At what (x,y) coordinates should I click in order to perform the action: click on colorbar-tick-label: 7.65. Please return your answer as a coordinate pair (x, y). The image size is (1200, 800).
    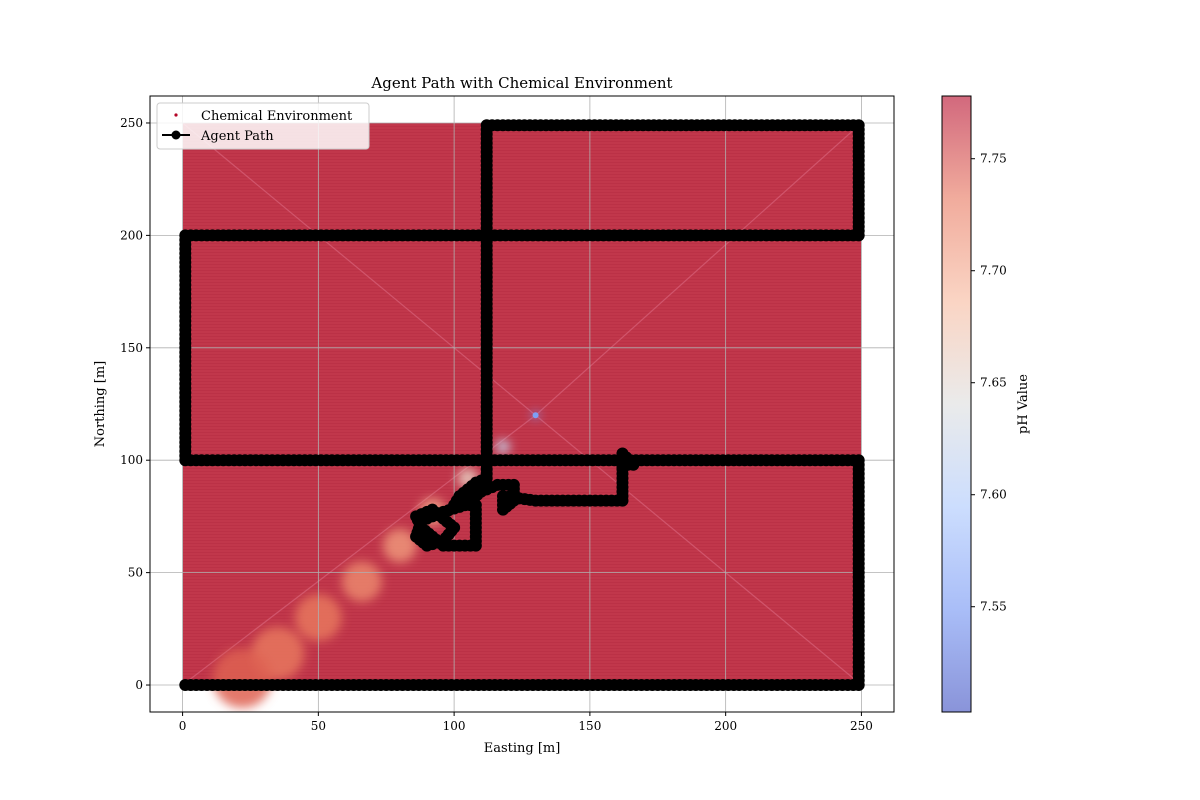
    Looking at the image, I should click on (993, 383).